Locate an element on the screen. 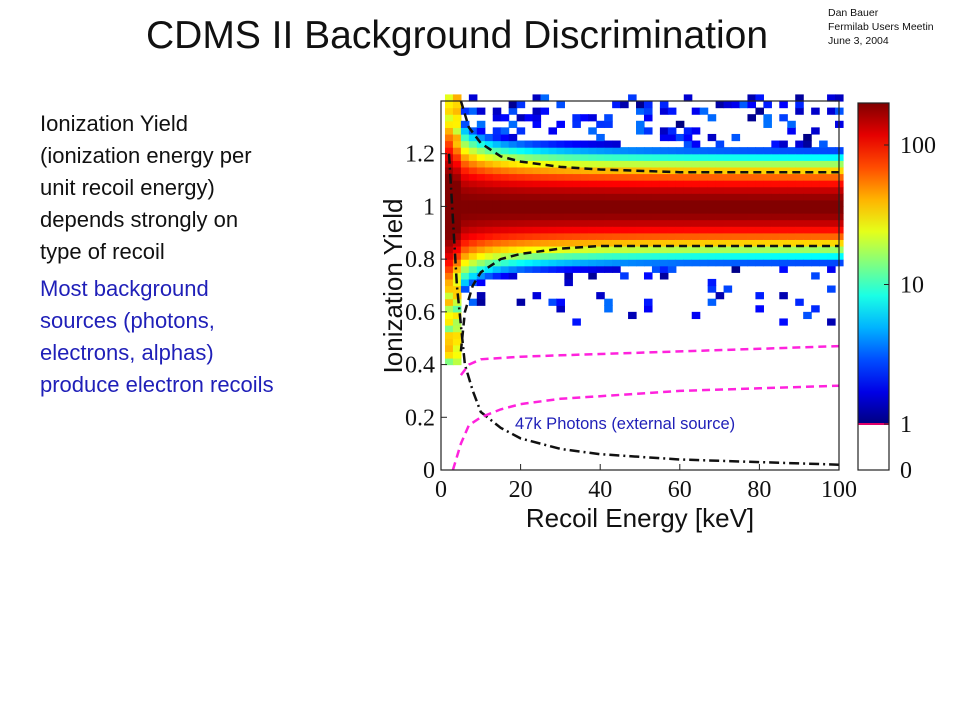 This screenshot has height=720, width=960. text-line: depends strongly on is located at coordinates (139, 219).